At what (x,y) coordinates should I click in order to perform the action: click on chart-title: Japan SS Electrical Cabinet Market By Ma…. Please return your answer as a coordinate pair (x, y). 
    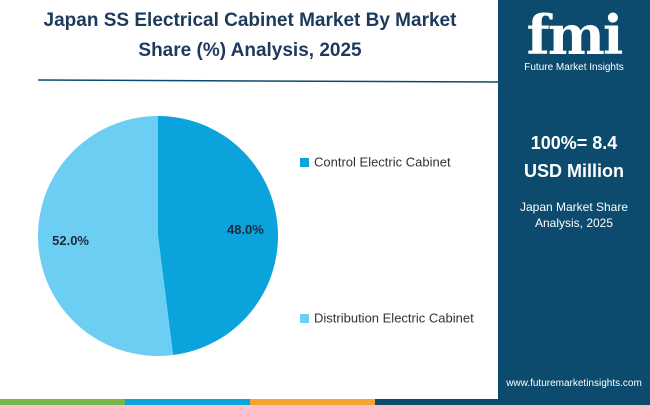
    Looking at the image, I should click on (250, 35).